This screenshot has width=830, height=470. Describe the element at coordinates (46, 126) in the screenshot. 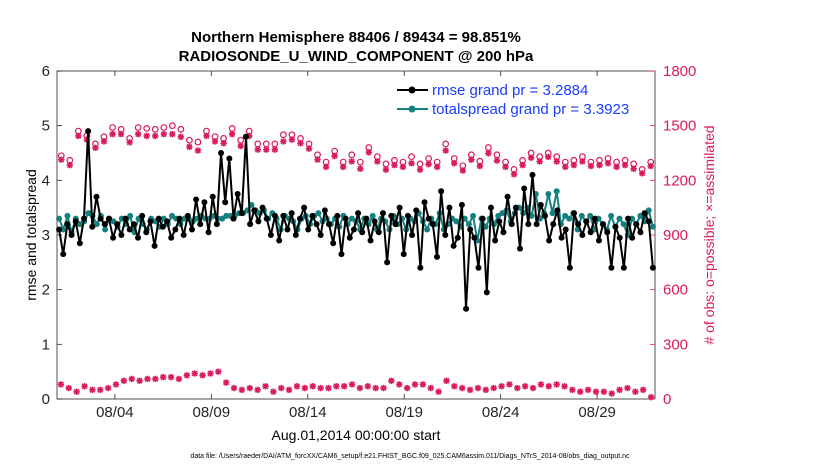

I see `y-left-tick-label: 5` at that location.